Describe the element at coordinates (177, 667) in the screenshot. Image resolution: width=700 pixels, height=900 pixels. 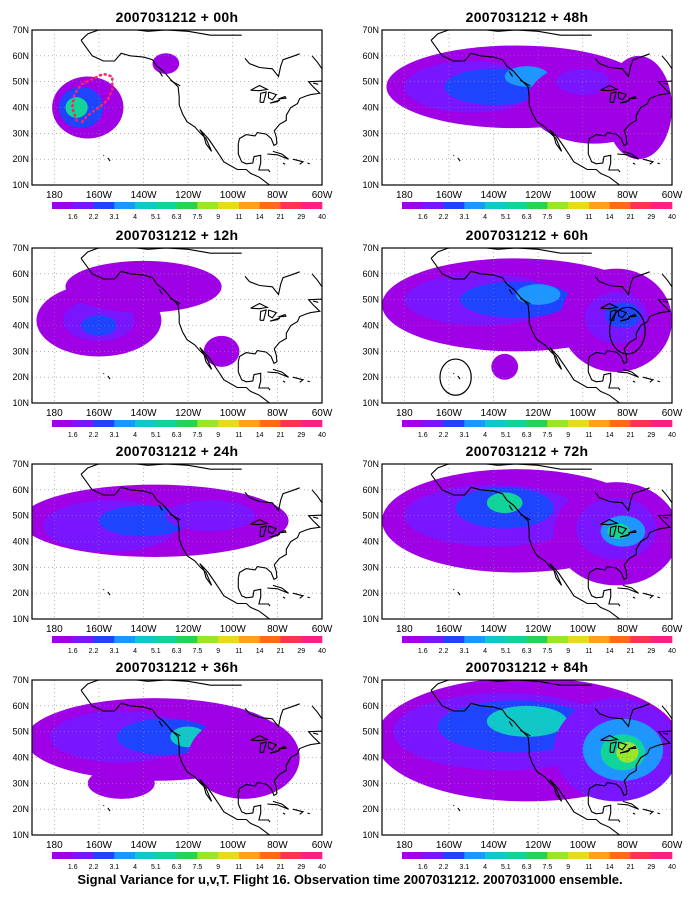
I see `panel-title: 2007031212 + 36h` at that location.